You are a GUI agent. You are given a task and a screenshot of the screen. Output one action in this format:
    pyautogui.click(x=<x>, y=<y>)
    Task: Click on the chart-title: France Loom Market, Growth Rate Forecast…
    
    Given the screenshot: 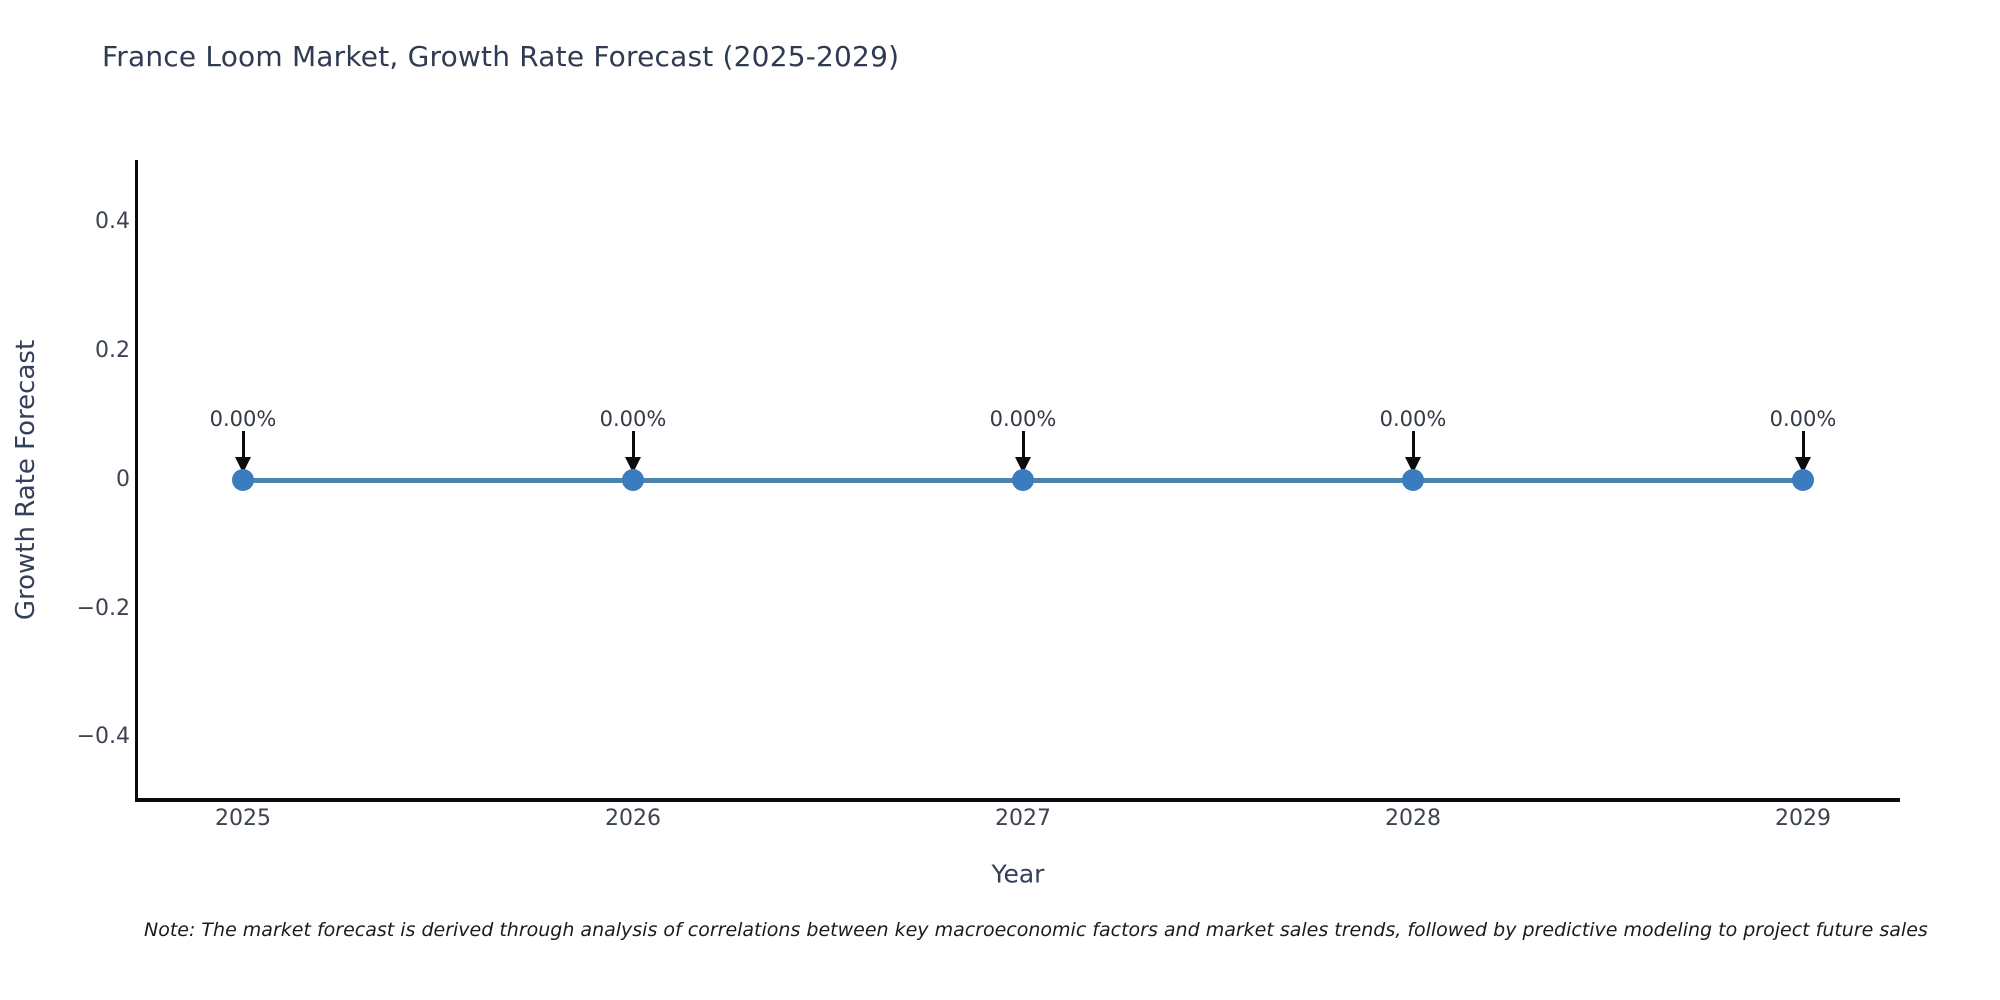 What is the action you would take?
    pyautogui.click(x=501, y=56)
    